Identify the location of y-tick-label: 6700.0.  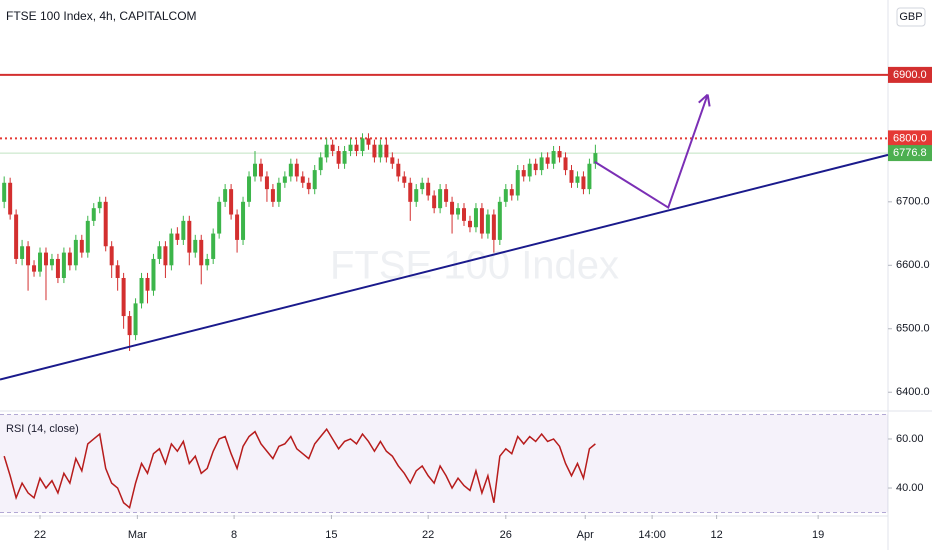
(913, 202).